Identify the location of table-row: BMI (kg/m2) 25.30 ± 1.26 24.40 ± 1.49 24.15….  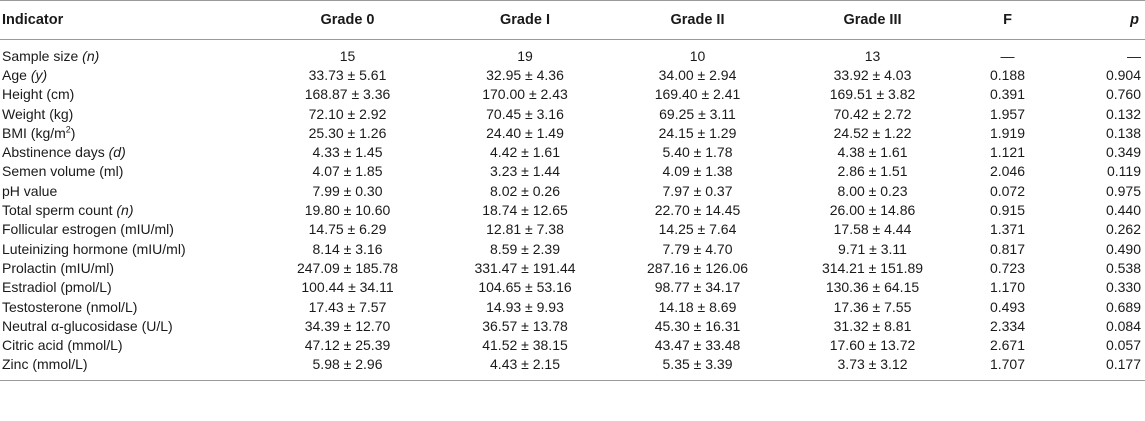
(572, 132).